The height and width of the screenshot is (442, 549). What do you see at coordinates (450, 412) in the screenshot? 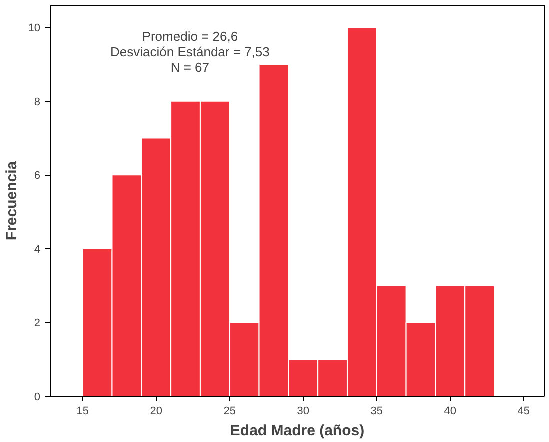
I see `x-tick-label: 40` at bounding box center [450, 412].